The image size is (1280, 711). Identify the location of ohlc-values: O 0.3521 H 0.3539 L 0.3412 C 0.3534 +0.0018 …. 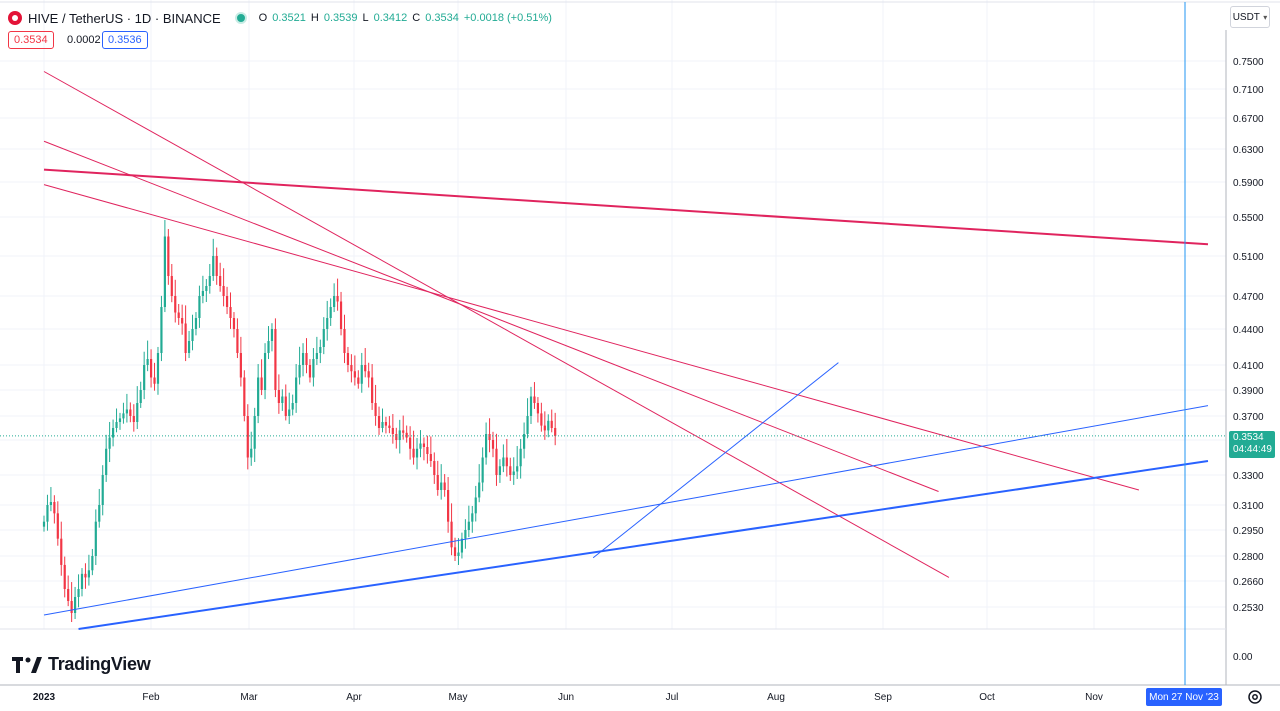
(405, 18).